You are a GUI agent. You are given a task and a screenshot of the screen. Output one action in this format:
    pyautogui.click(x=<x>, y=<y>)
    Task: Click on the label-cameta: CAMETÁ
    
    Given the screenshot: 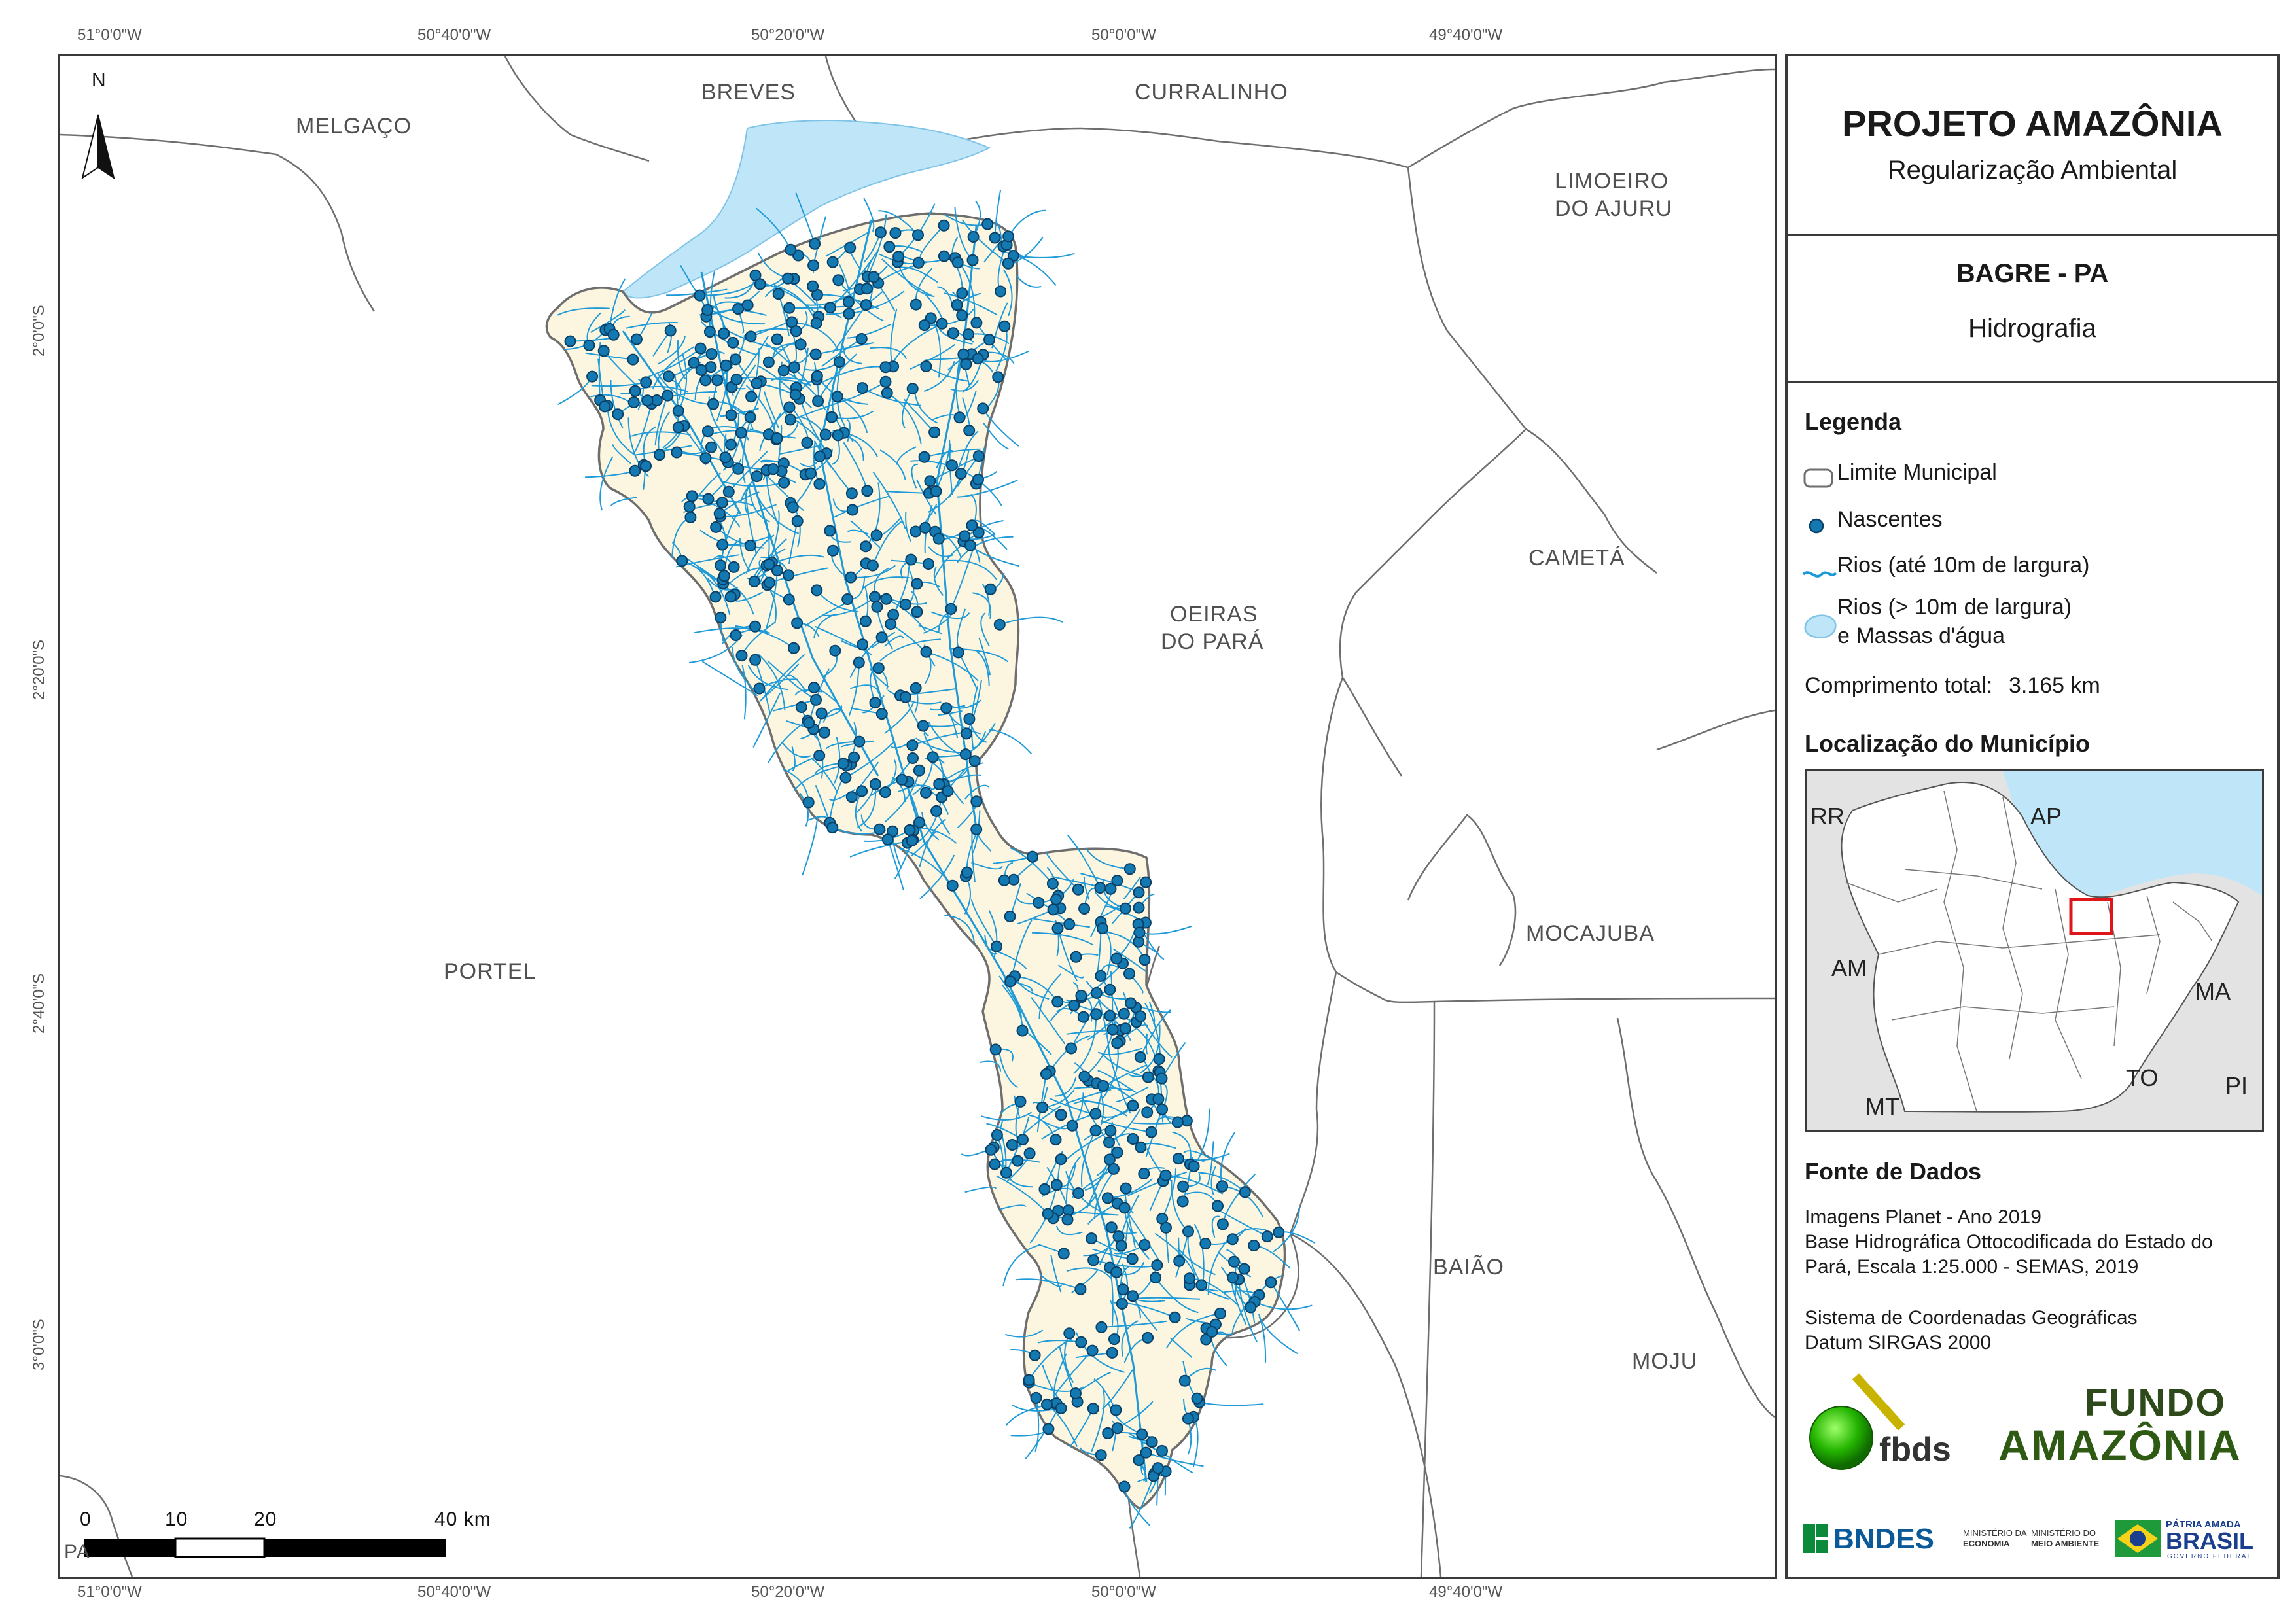 What is the action you would take?
    pyautogui.click(x=1577, y=558)
    